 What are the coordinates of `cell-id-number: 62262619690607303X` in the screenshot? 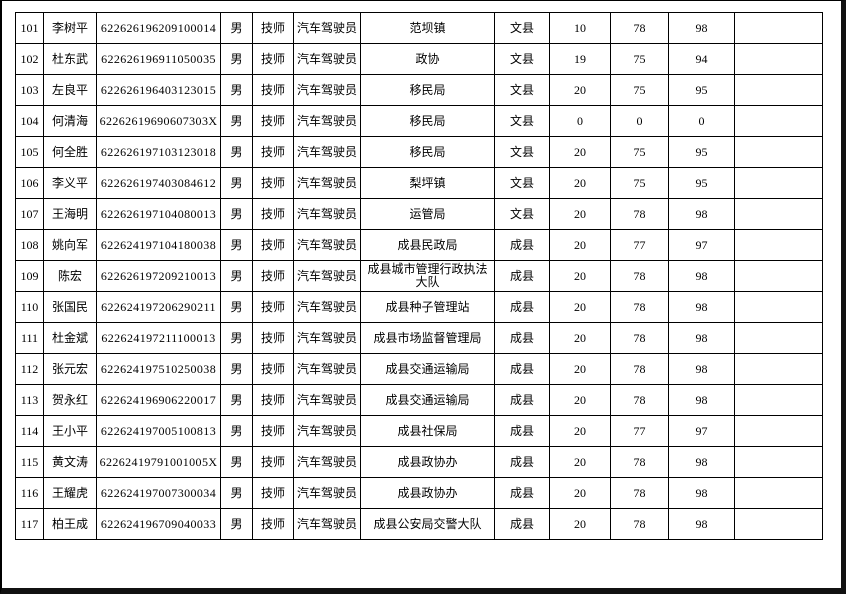 It's located at (158, 121).